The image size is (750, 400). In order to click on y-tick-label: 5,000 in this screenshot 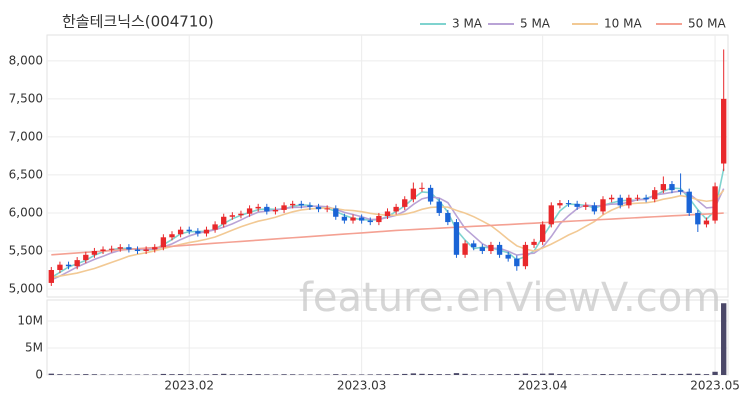, I will do `click(26, 289)`.